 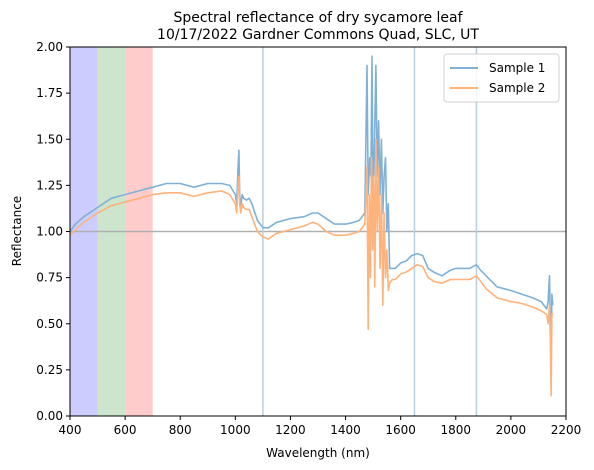 I want to click on chart-title-line-2: 10/17/2022 Gardner Commons Quad, SLC, UT, so click(x=318, y=35).